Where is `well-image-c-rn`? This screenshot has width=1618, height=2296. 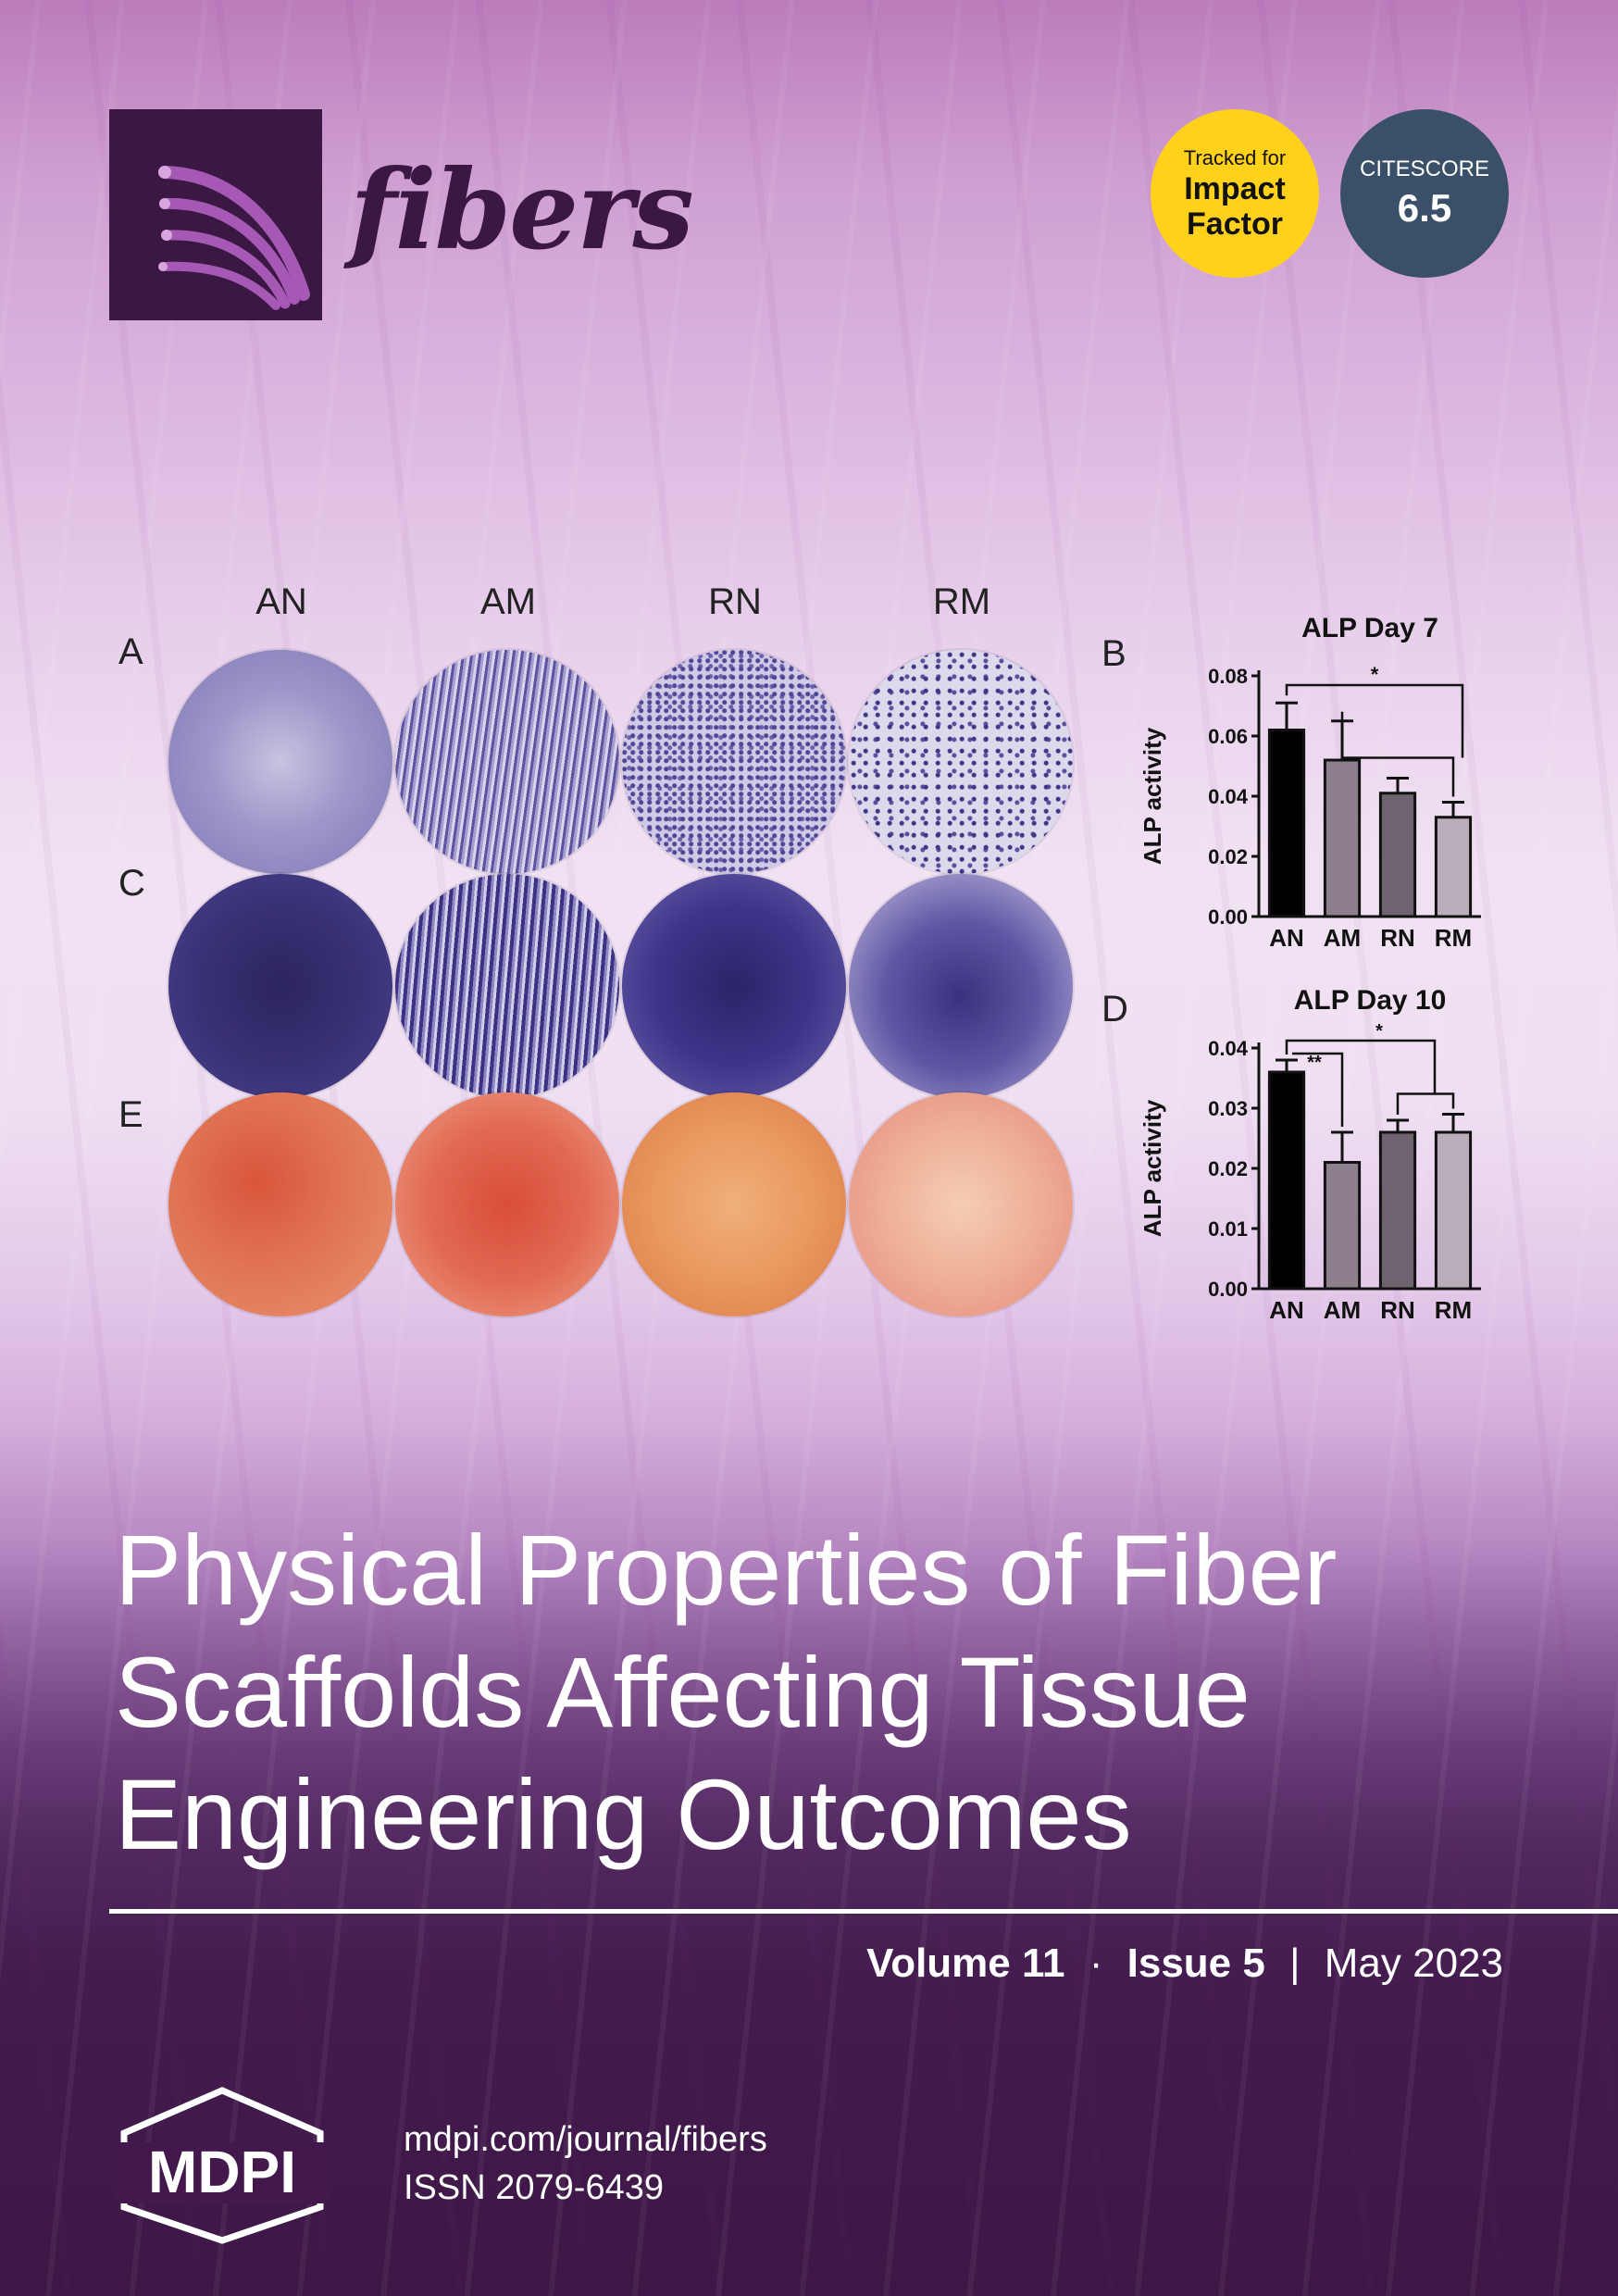 well-image-c-rn is located at coordinates (734, 986).